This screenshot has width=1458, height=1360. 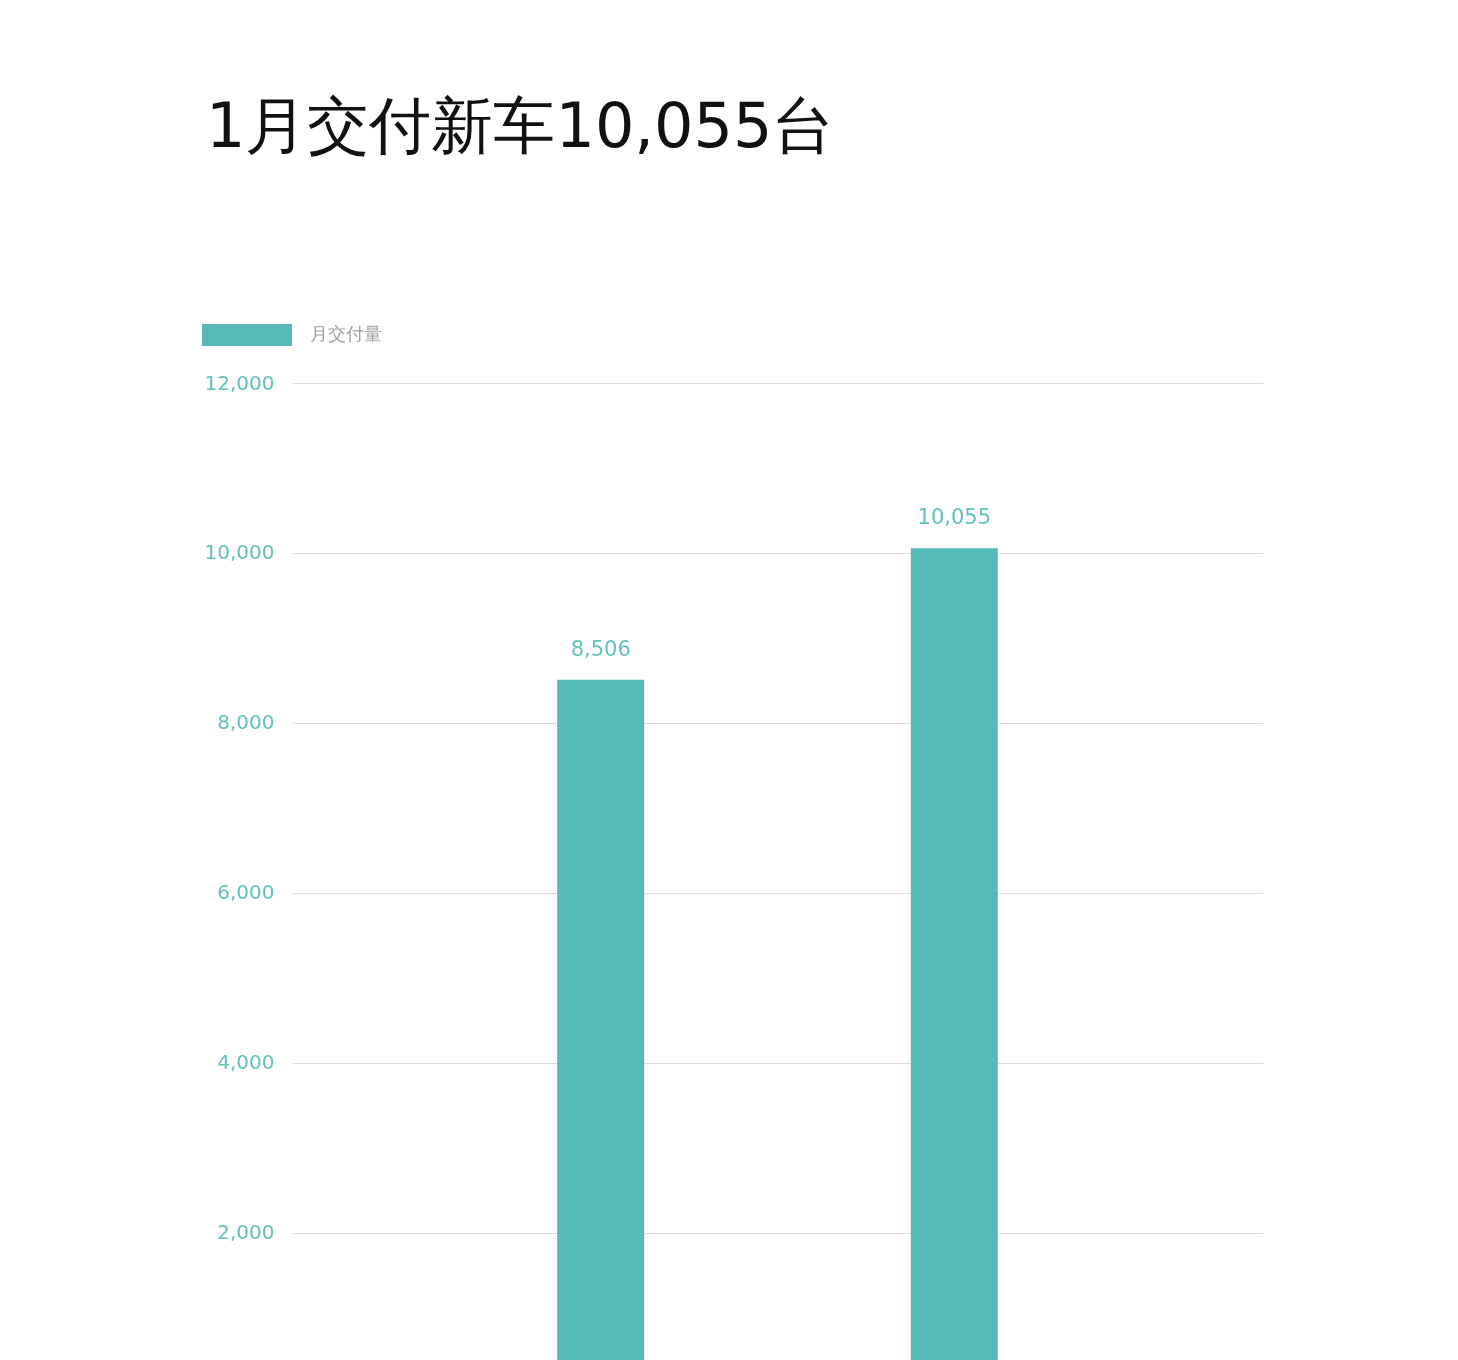 What do you see at coordinates (246, 722) in the screenshot?
I see `y-tick-label: 8,000` at bounding box center [246, 722].